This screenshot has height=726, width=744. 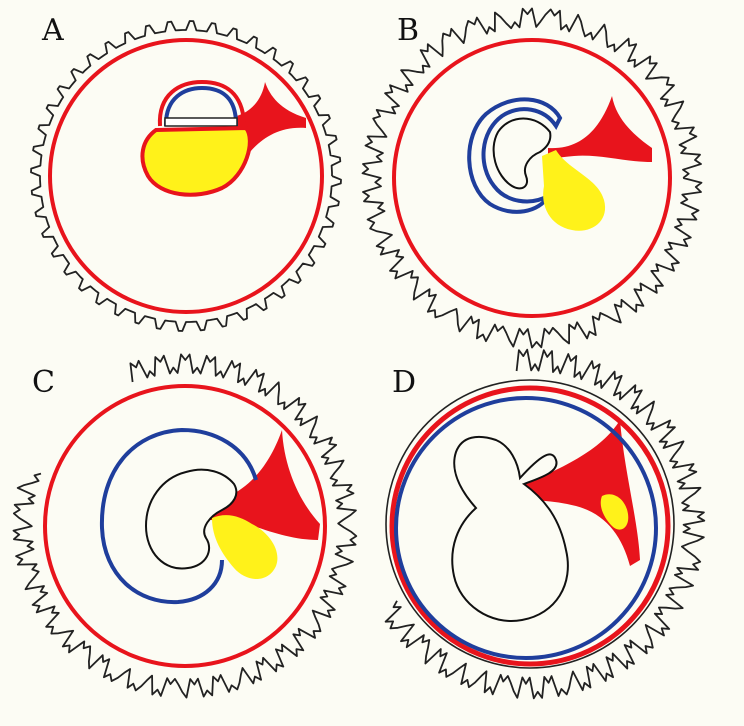 What do you see at coordinates (52, 30) in the screenshot?
I see `panel-label-a: A` at bounding box center [52, 30].